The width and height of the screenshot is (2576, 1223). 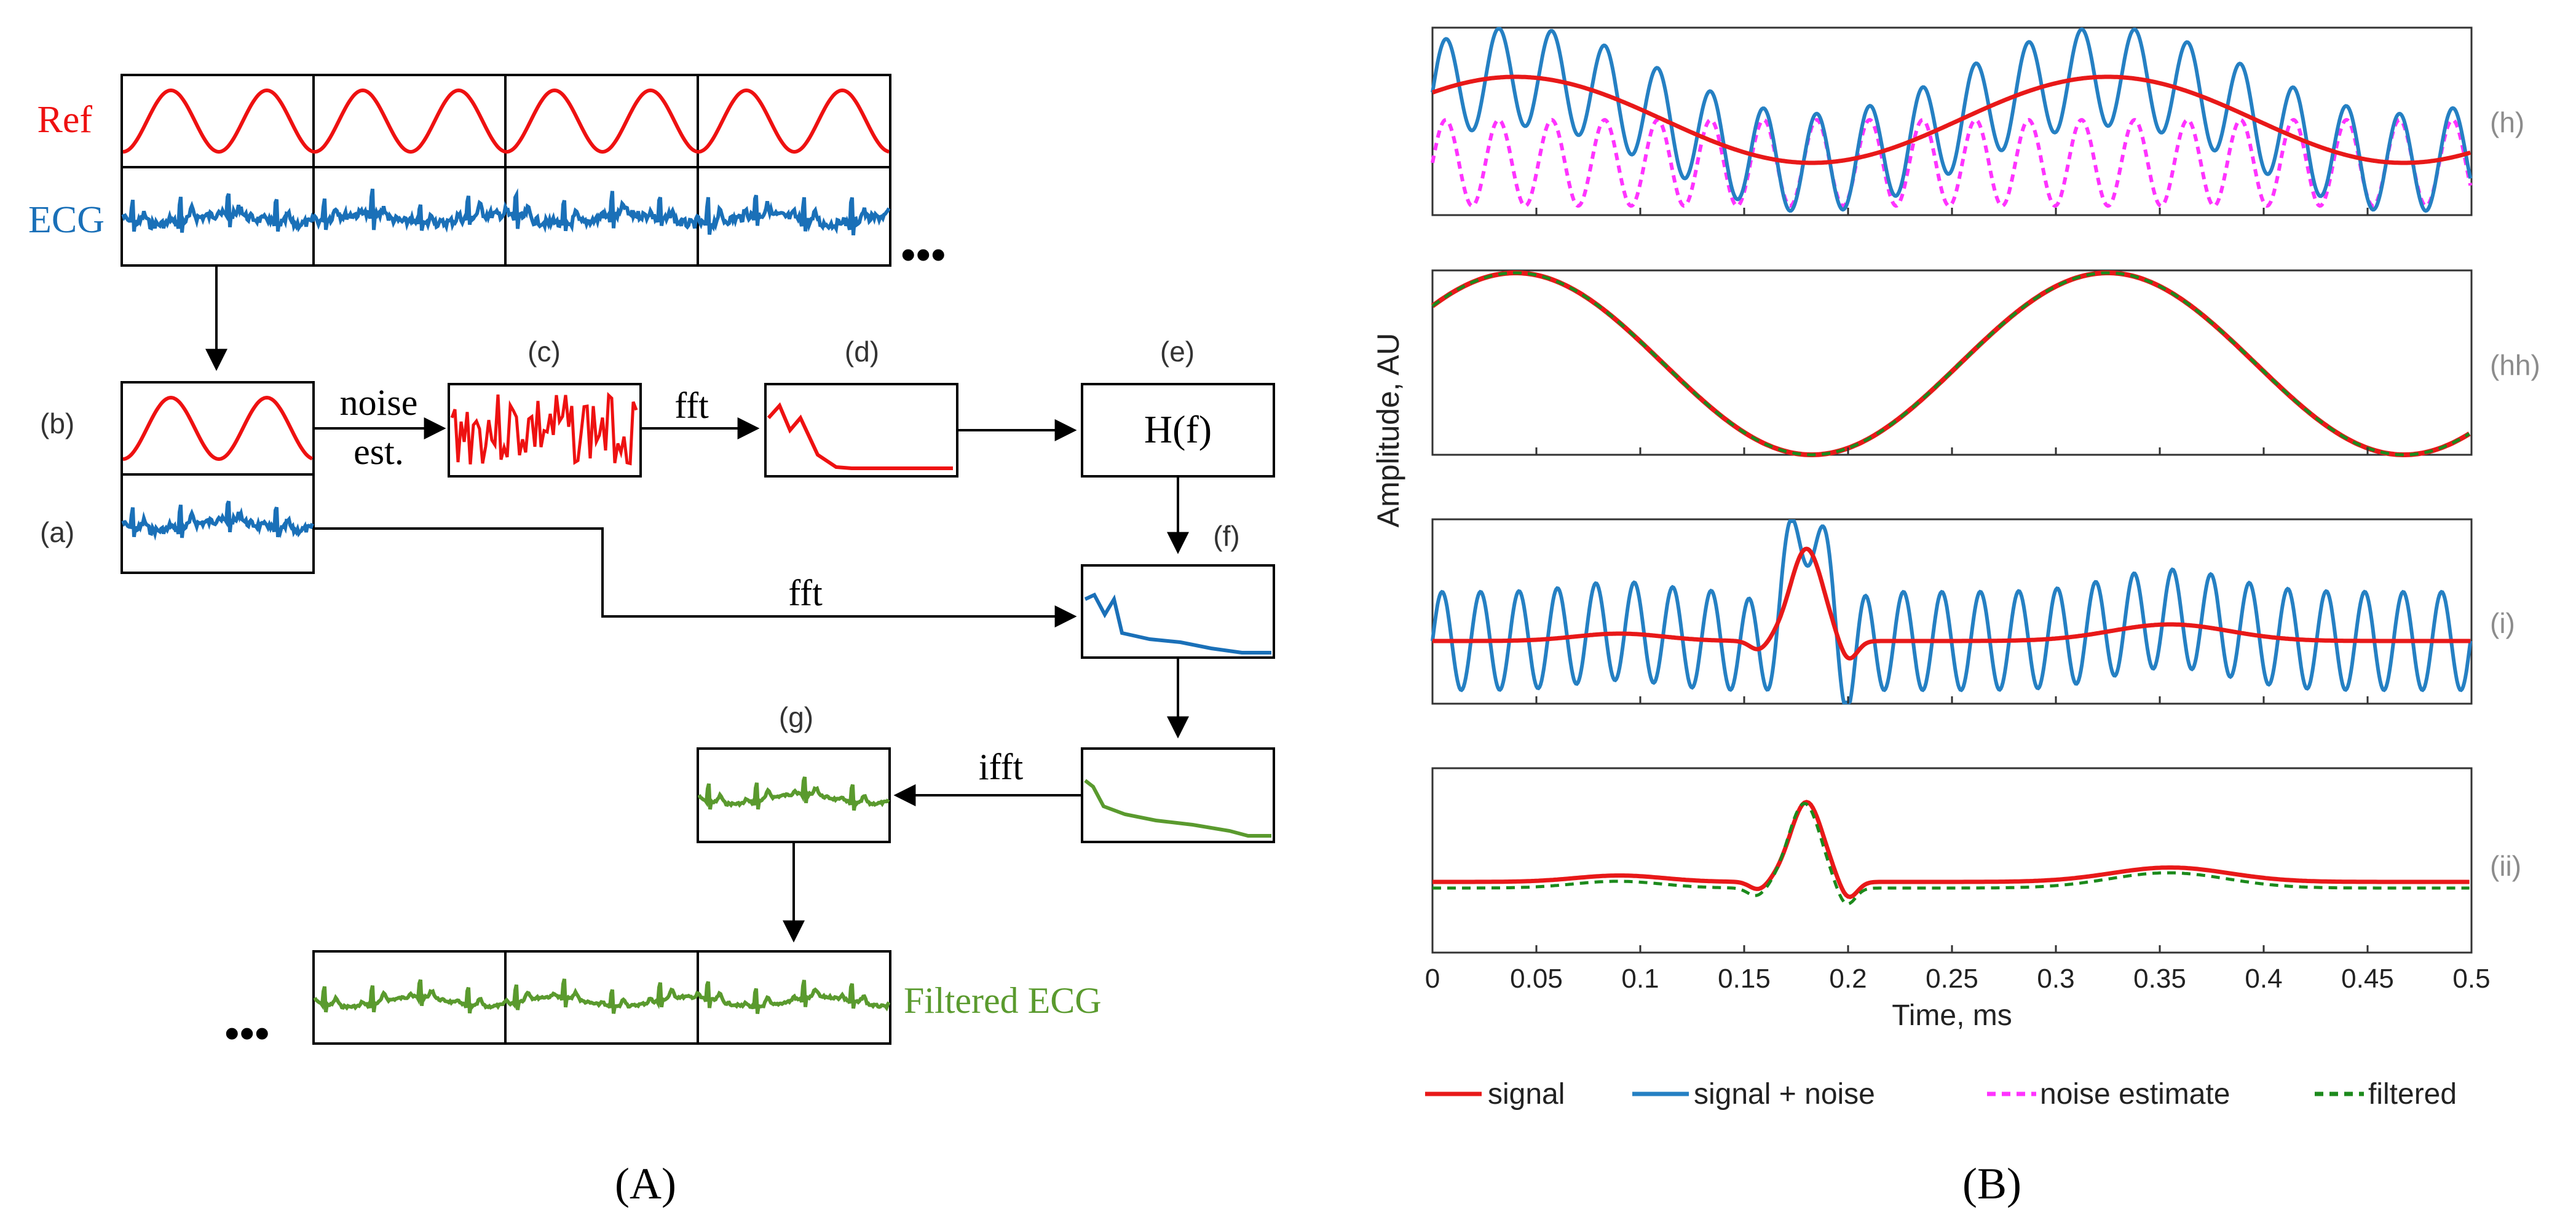 What do you see at coordinates (57, 532) in the screenshot?
I see `label-a: (a)` at bounding box center [57, 532].